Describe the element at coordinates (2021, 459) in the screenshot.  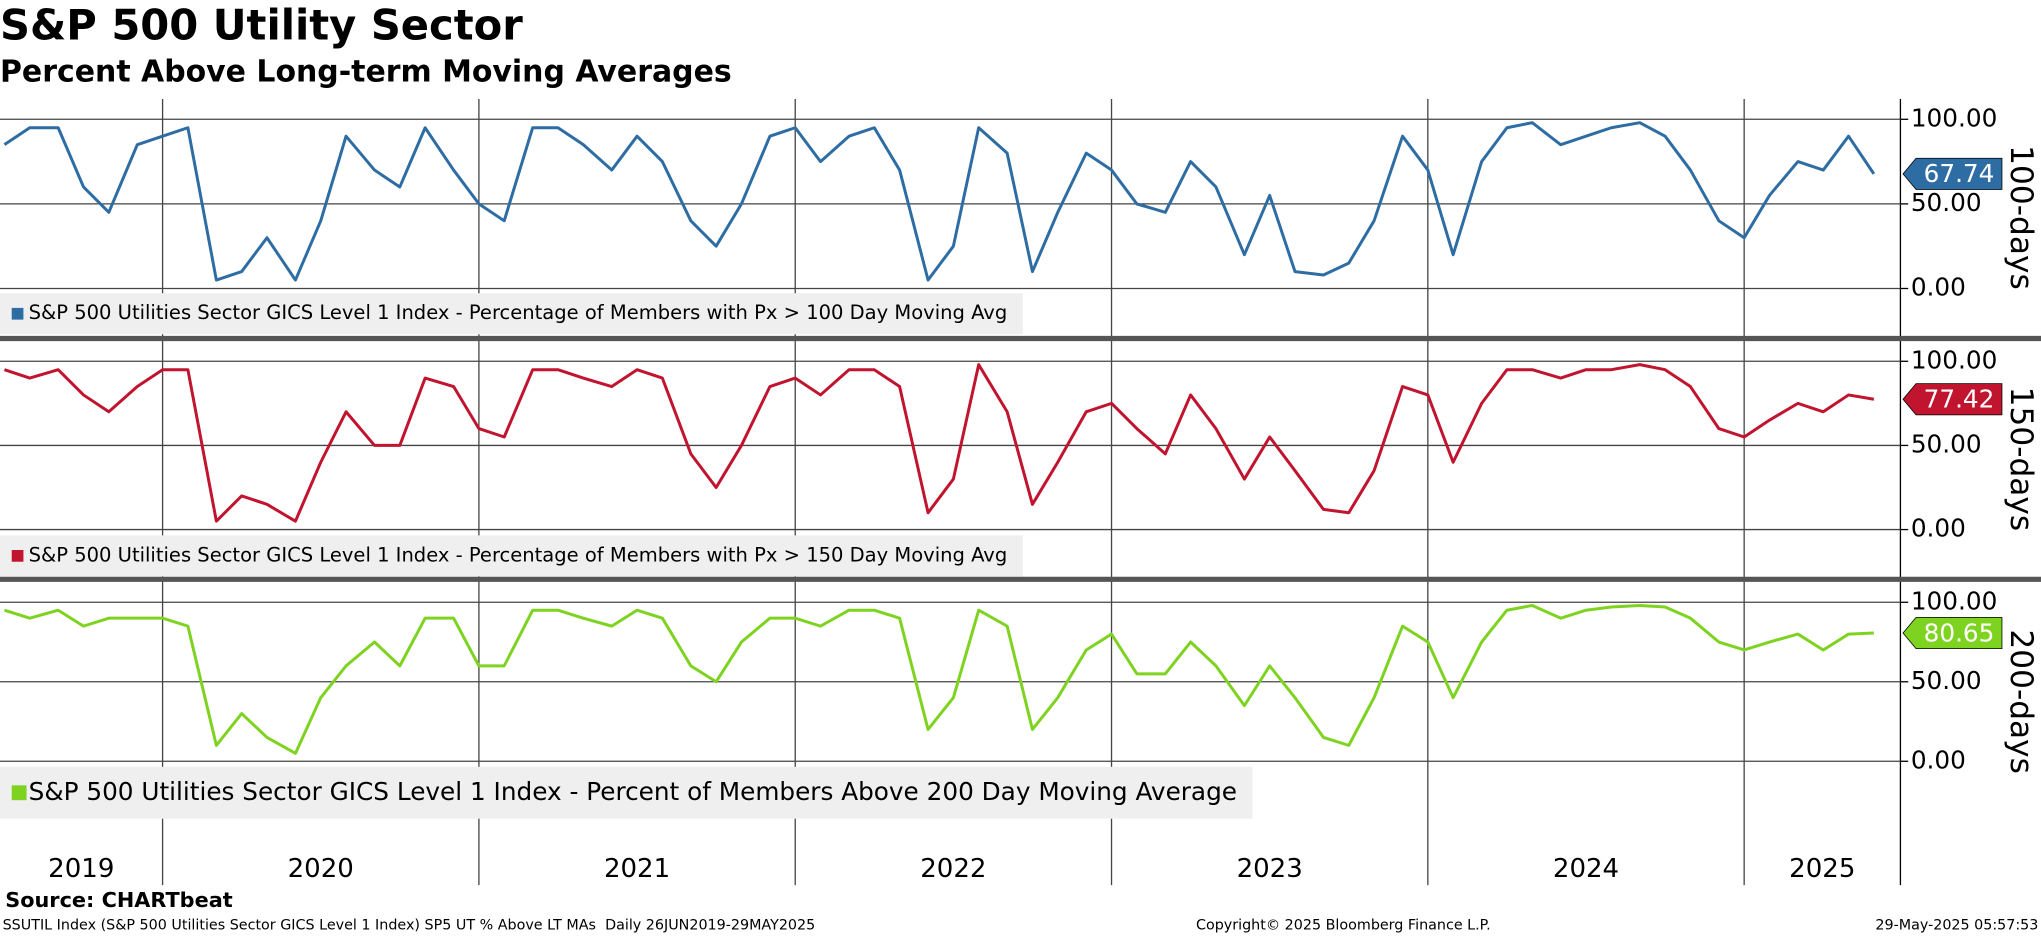
I see `y-axis-label: 150-days` at that location.